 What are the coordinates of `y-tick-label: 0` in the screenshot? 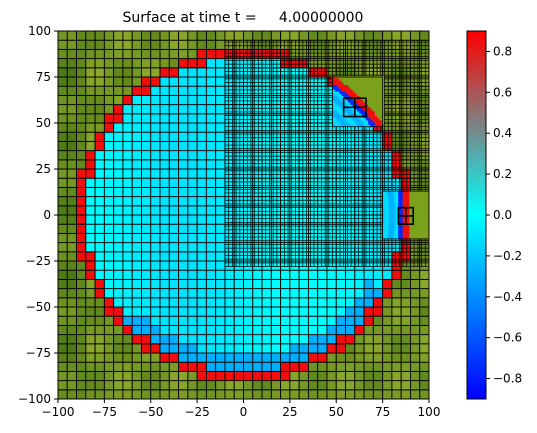 It's located at (47, 215).